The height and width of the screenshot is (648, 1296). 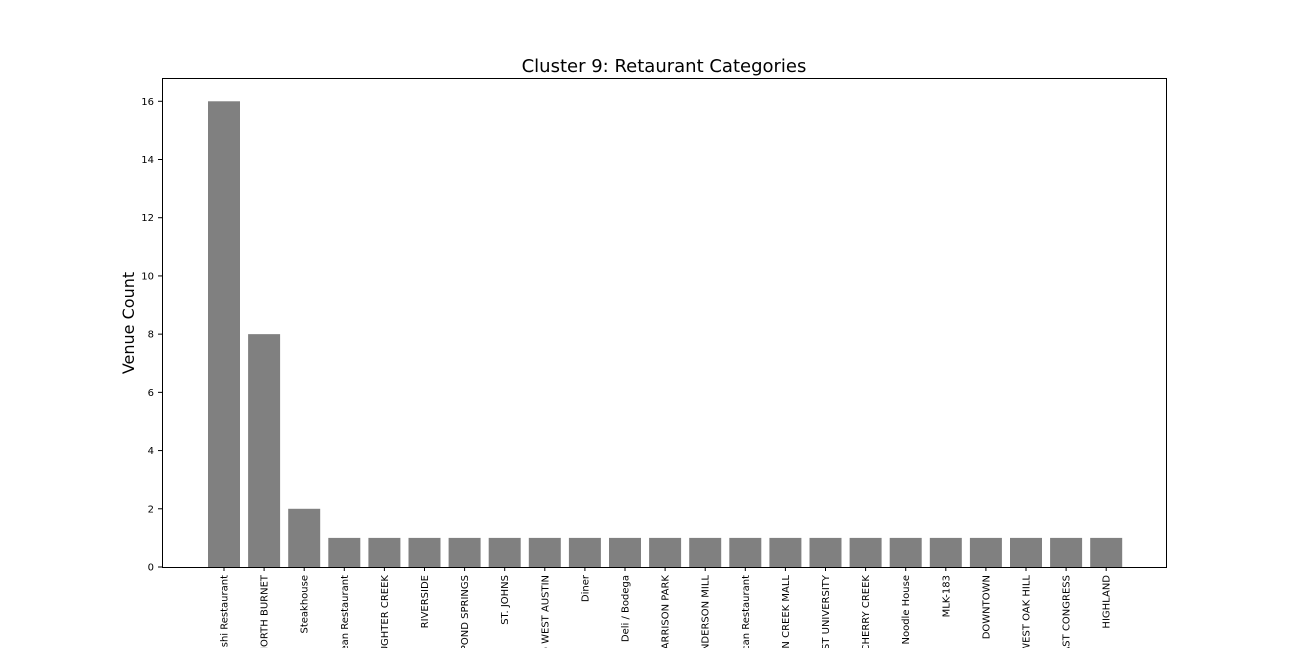 What do you see at coordinates (906, 610) in the screenshot?
I see `x-tick-label: Noodle House` at bounding box center [906, 610].